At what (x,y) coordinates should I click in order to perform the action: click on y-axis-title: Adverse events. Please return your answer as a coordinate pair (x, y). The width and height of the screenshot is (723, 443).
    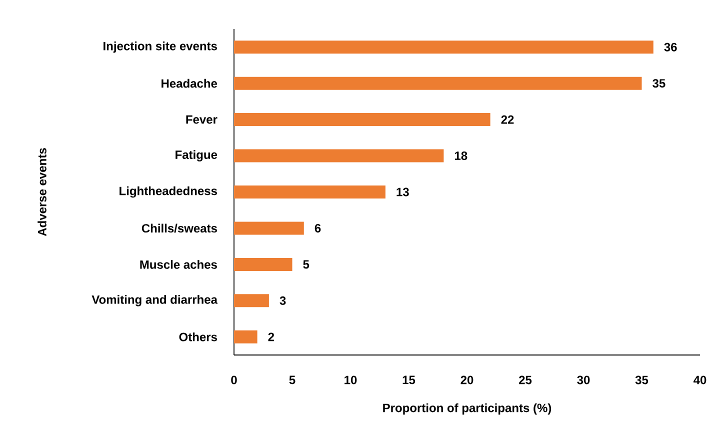
    Looking at the image, I should click on (42, 192).